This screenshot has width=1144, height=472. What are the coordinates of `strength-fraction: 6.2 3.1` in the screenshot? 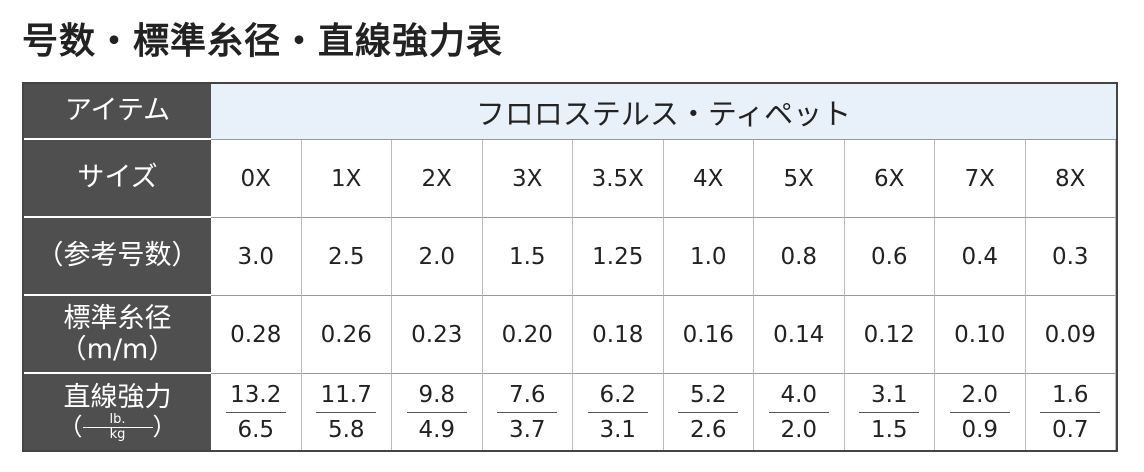 It's located at (617, 412).